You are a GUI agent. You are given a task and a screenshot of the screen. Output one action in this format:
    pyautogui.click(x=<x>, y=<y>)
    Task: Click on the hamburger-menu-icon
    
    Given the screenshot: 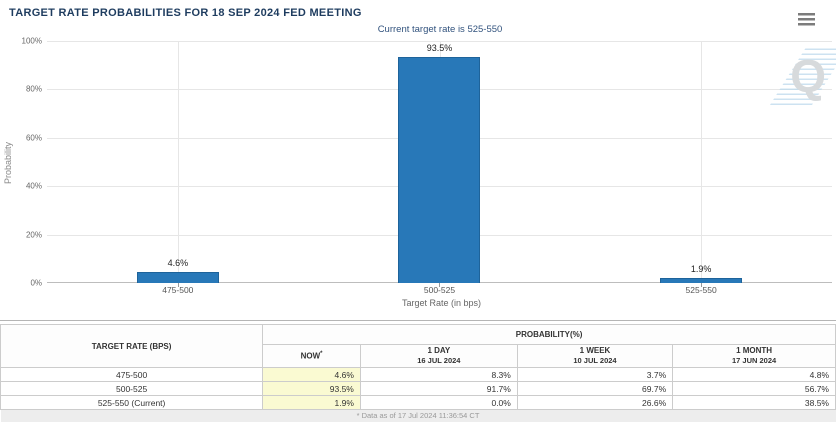 What is the action you would take?
    pyautogui.click(x=806, y=20)
    